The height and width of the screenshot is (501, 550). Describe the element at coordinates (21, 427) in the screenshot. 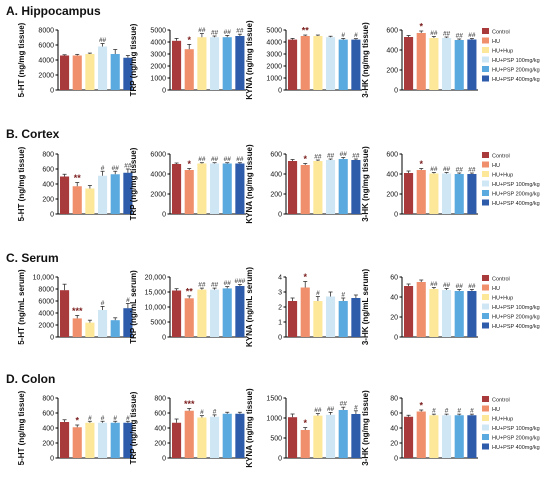

I see `y-axis-label: 5-HT (ng/mg tissue)` at that location.